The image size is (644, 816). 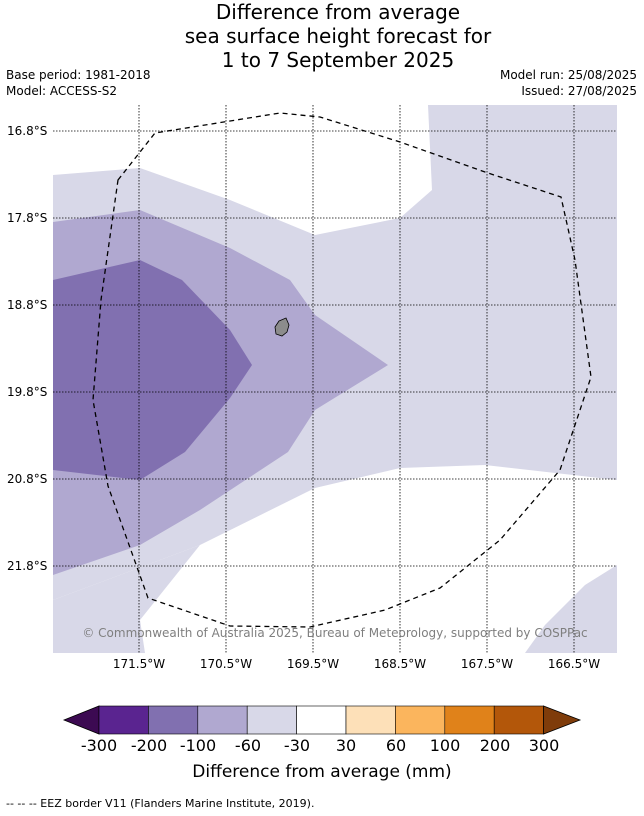 What do you see at coordinates (322, 772) in the screenshot?
I see `colorbar-label: Difference from average (mm)` at bounding box center [322, 772].